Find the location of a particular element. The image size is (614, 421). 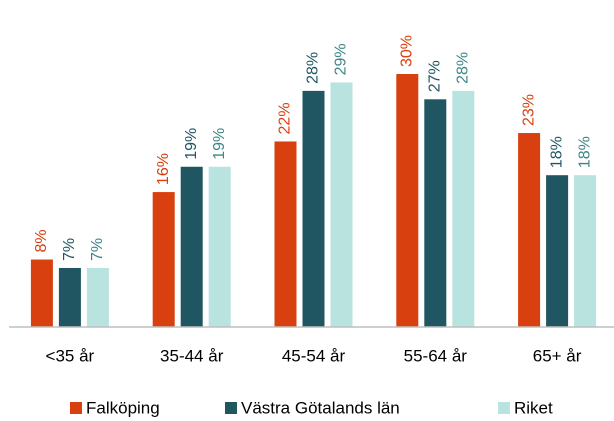

data-label: 8% is located at coordinates (41, 240).